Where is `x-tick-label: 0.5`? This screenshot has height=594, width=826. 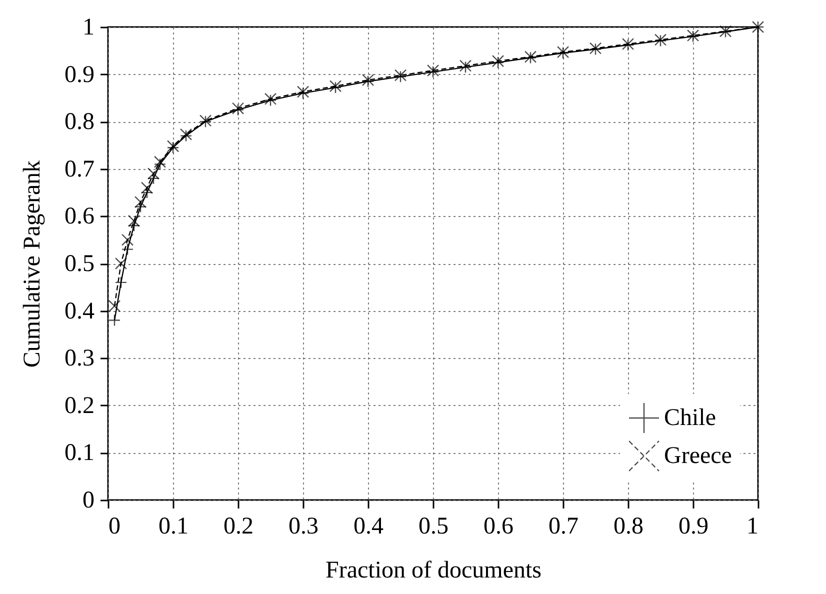 x-tick-label: 0.5 is located at coordinates (433, 527).